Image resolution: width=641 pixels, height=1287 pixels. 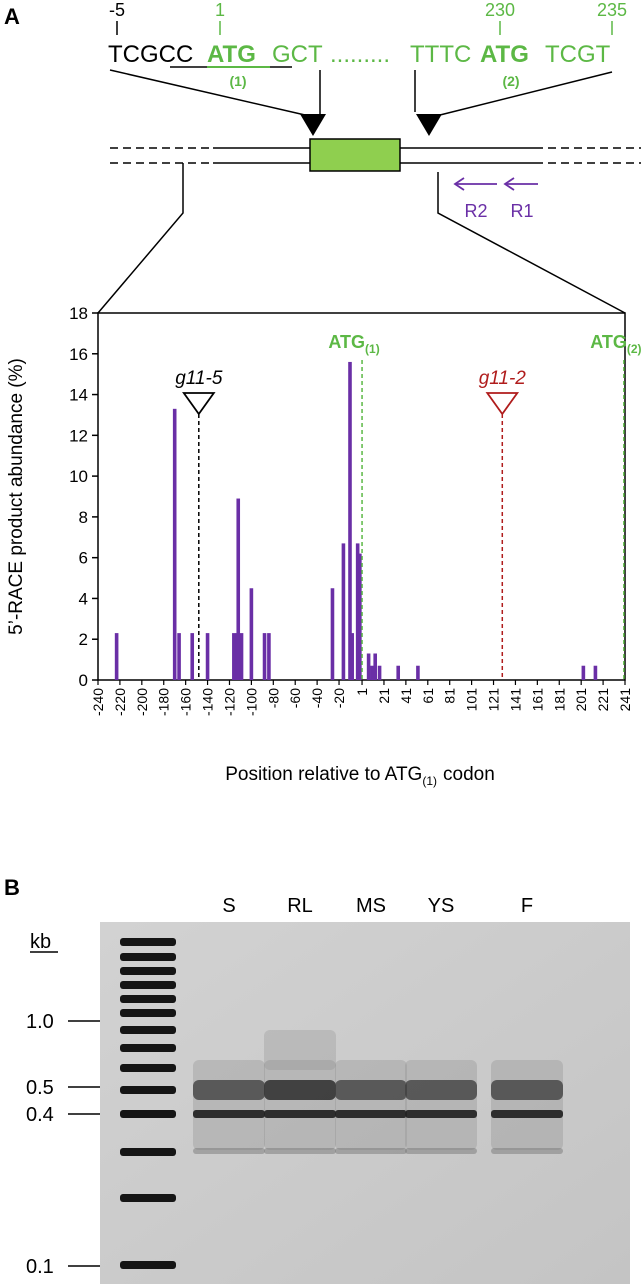 What do you see at coordinates (362, 692) in the screenshot?
I see `x-tick-label: 1` at bounding box center [362, 692].